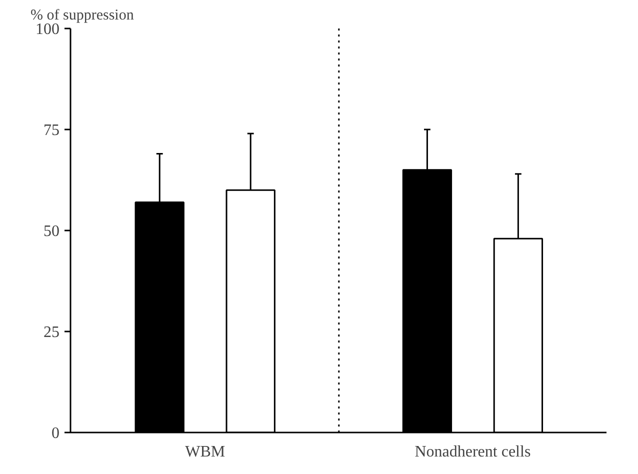 This screenshot has width=638, height=474. What do you see at coordinates (52, 231) in the screenshot?
I see `y-tick-label: 50` at bounding box center [52, 231].